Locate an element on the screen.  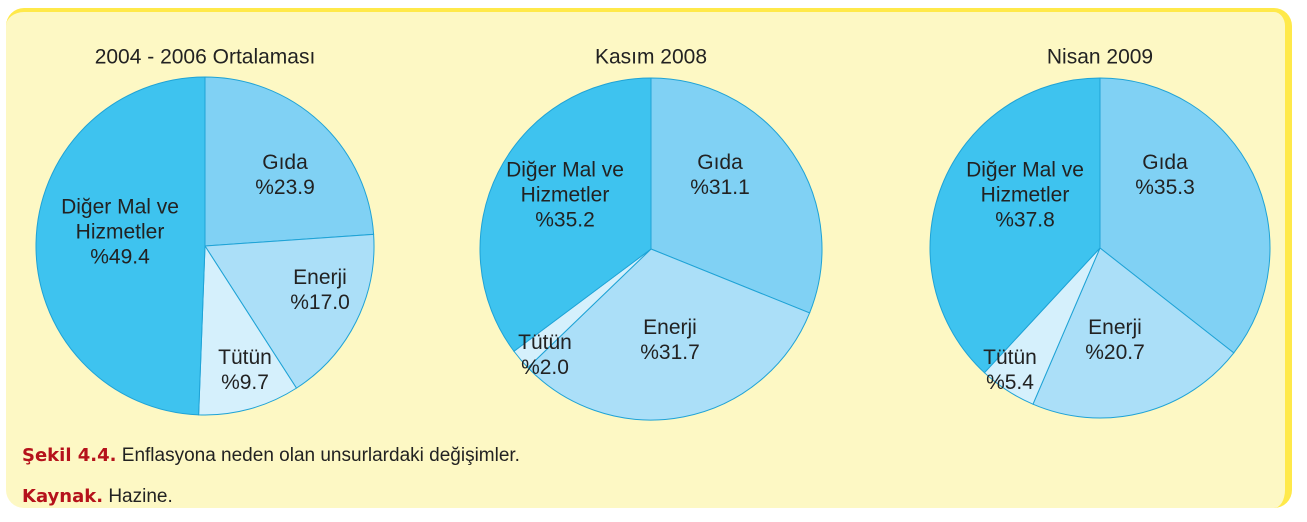
slice-label: Enerji %17.0 is located at coordinates (320, 290).